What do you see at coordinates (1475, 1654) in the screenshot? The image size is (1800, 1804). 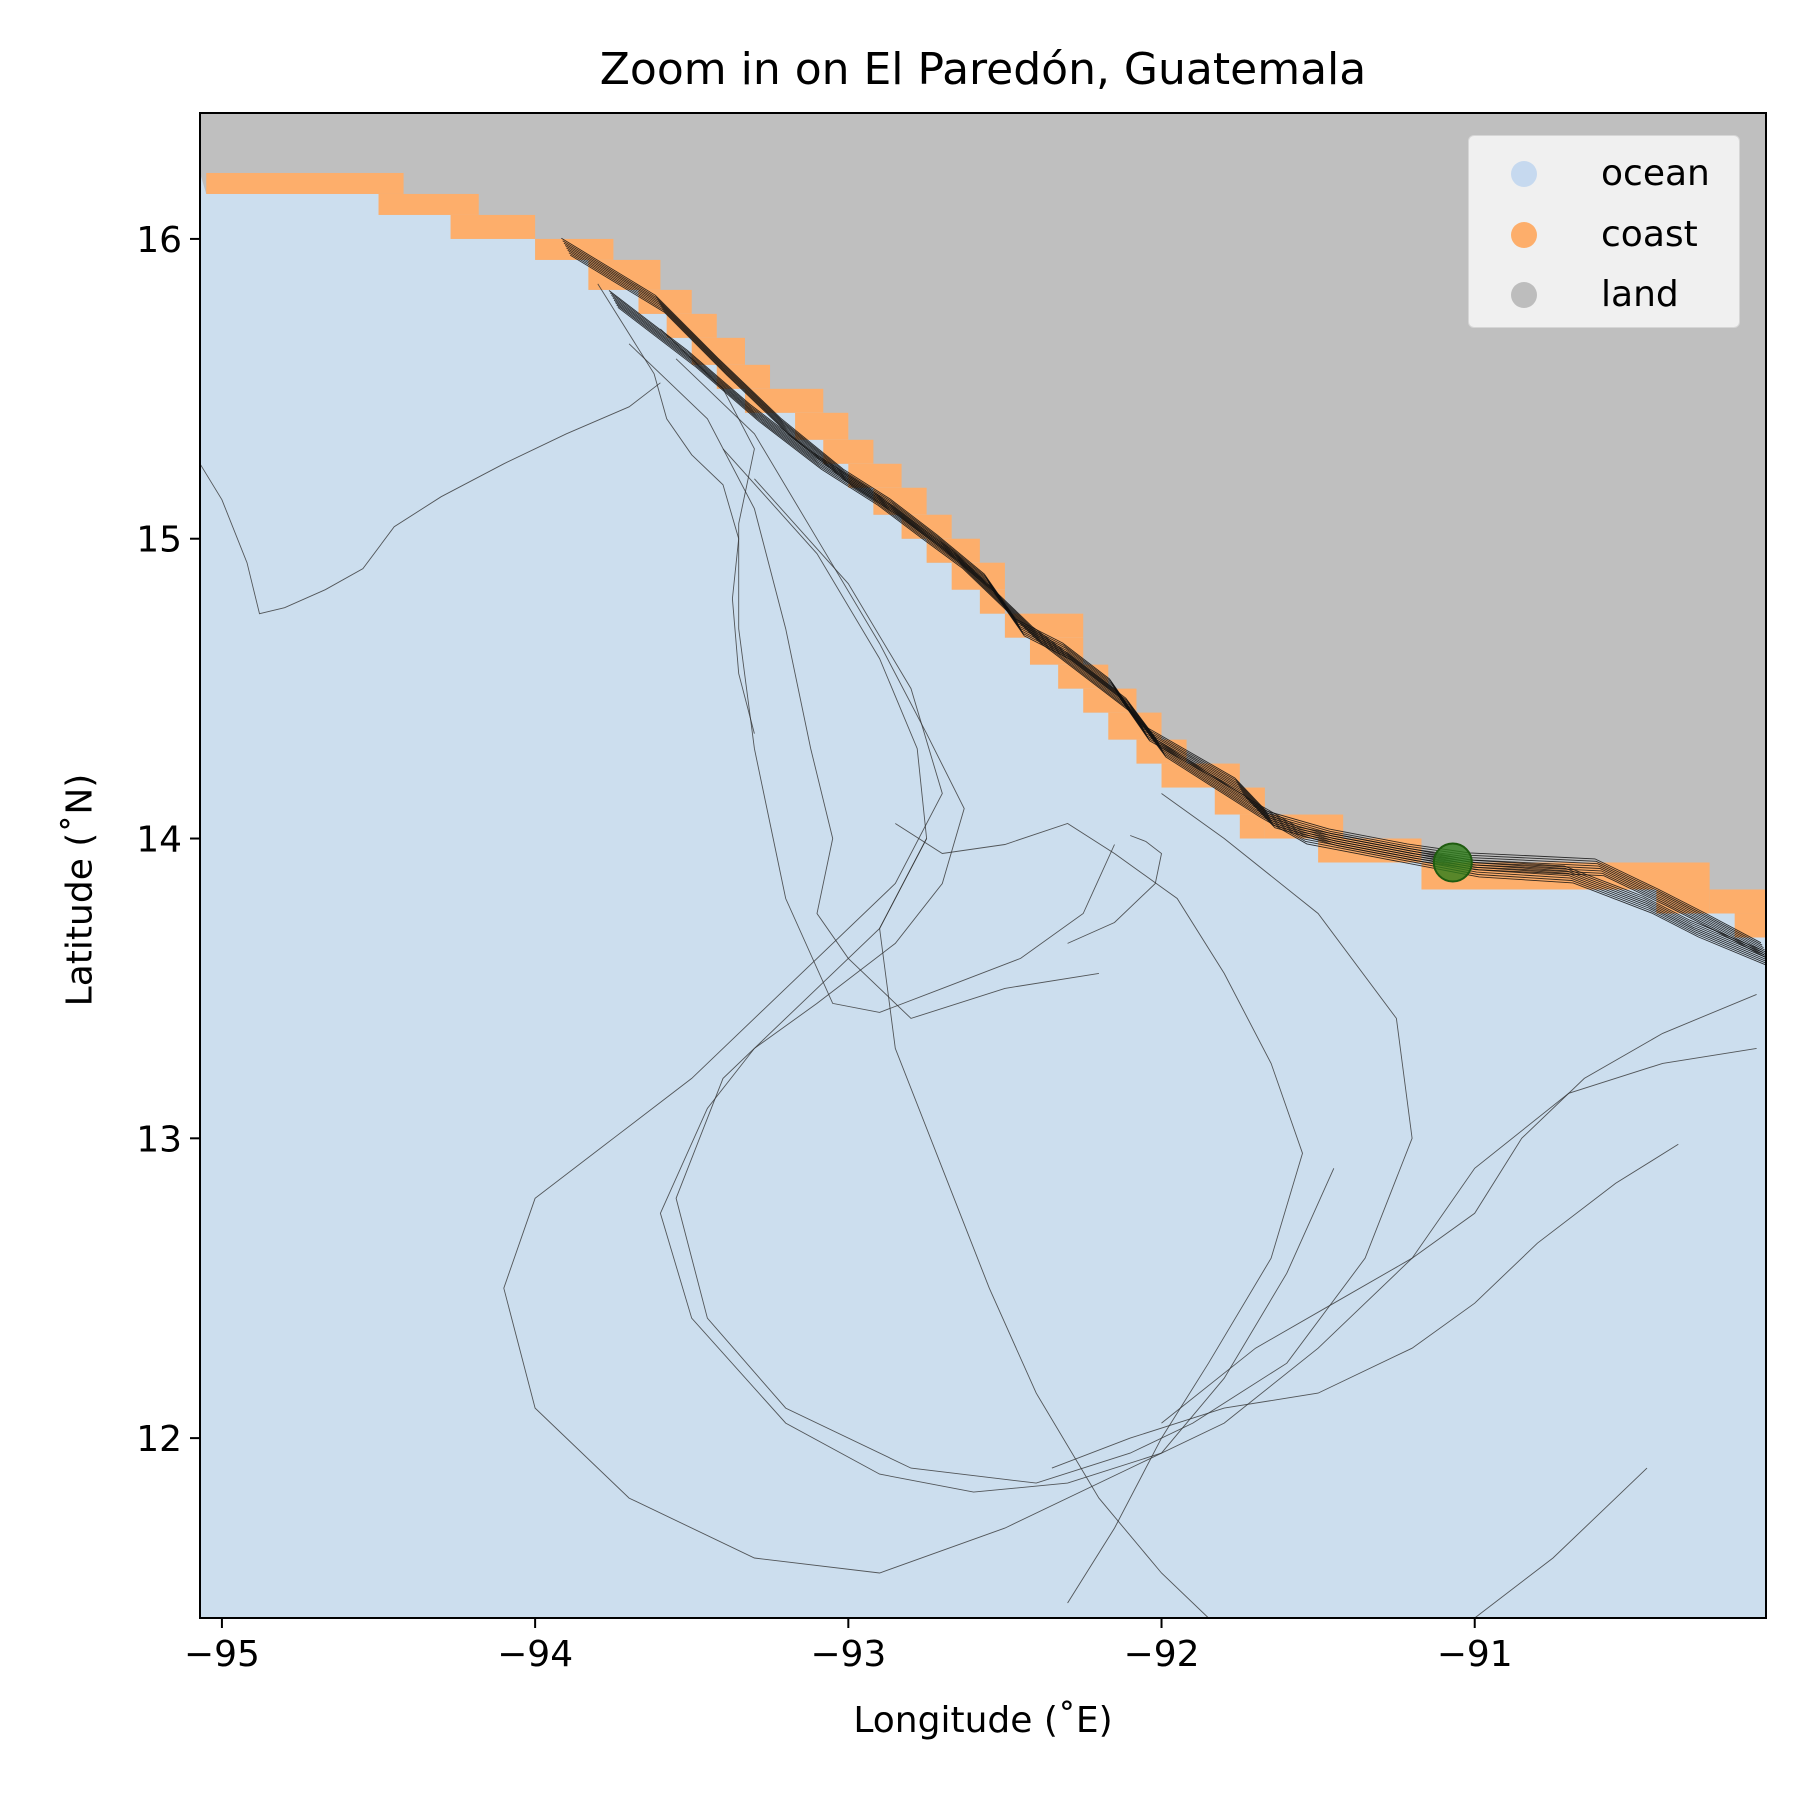 I see `x-tick-label: −91` at bounding box center [1475, 1654].